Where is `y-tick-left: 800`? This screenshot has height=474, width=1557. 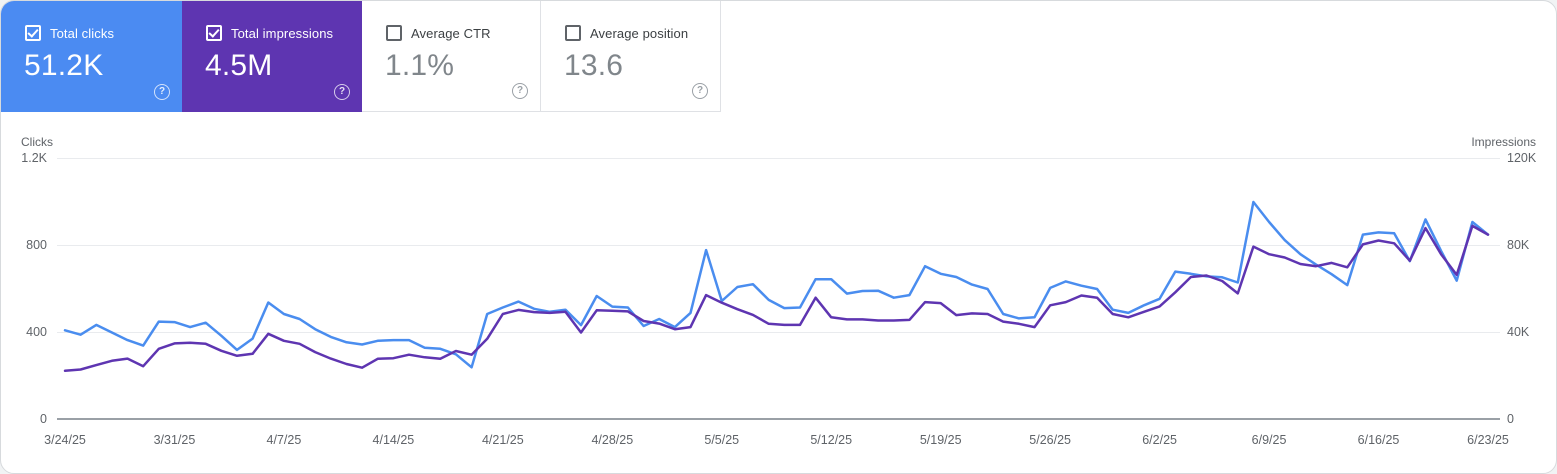
y-tick-left: 800 is located at coordinates (36, 245).